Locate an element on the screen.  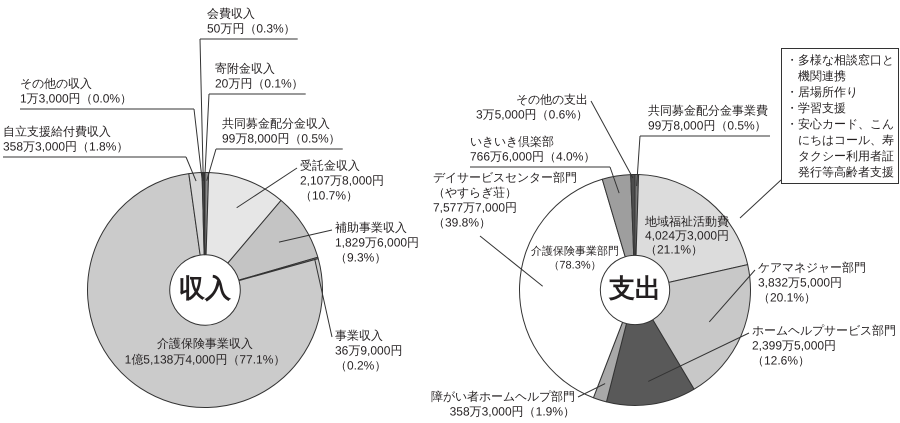
slice-label: 地域福祉活動費 is located at coordinates (686, 221).